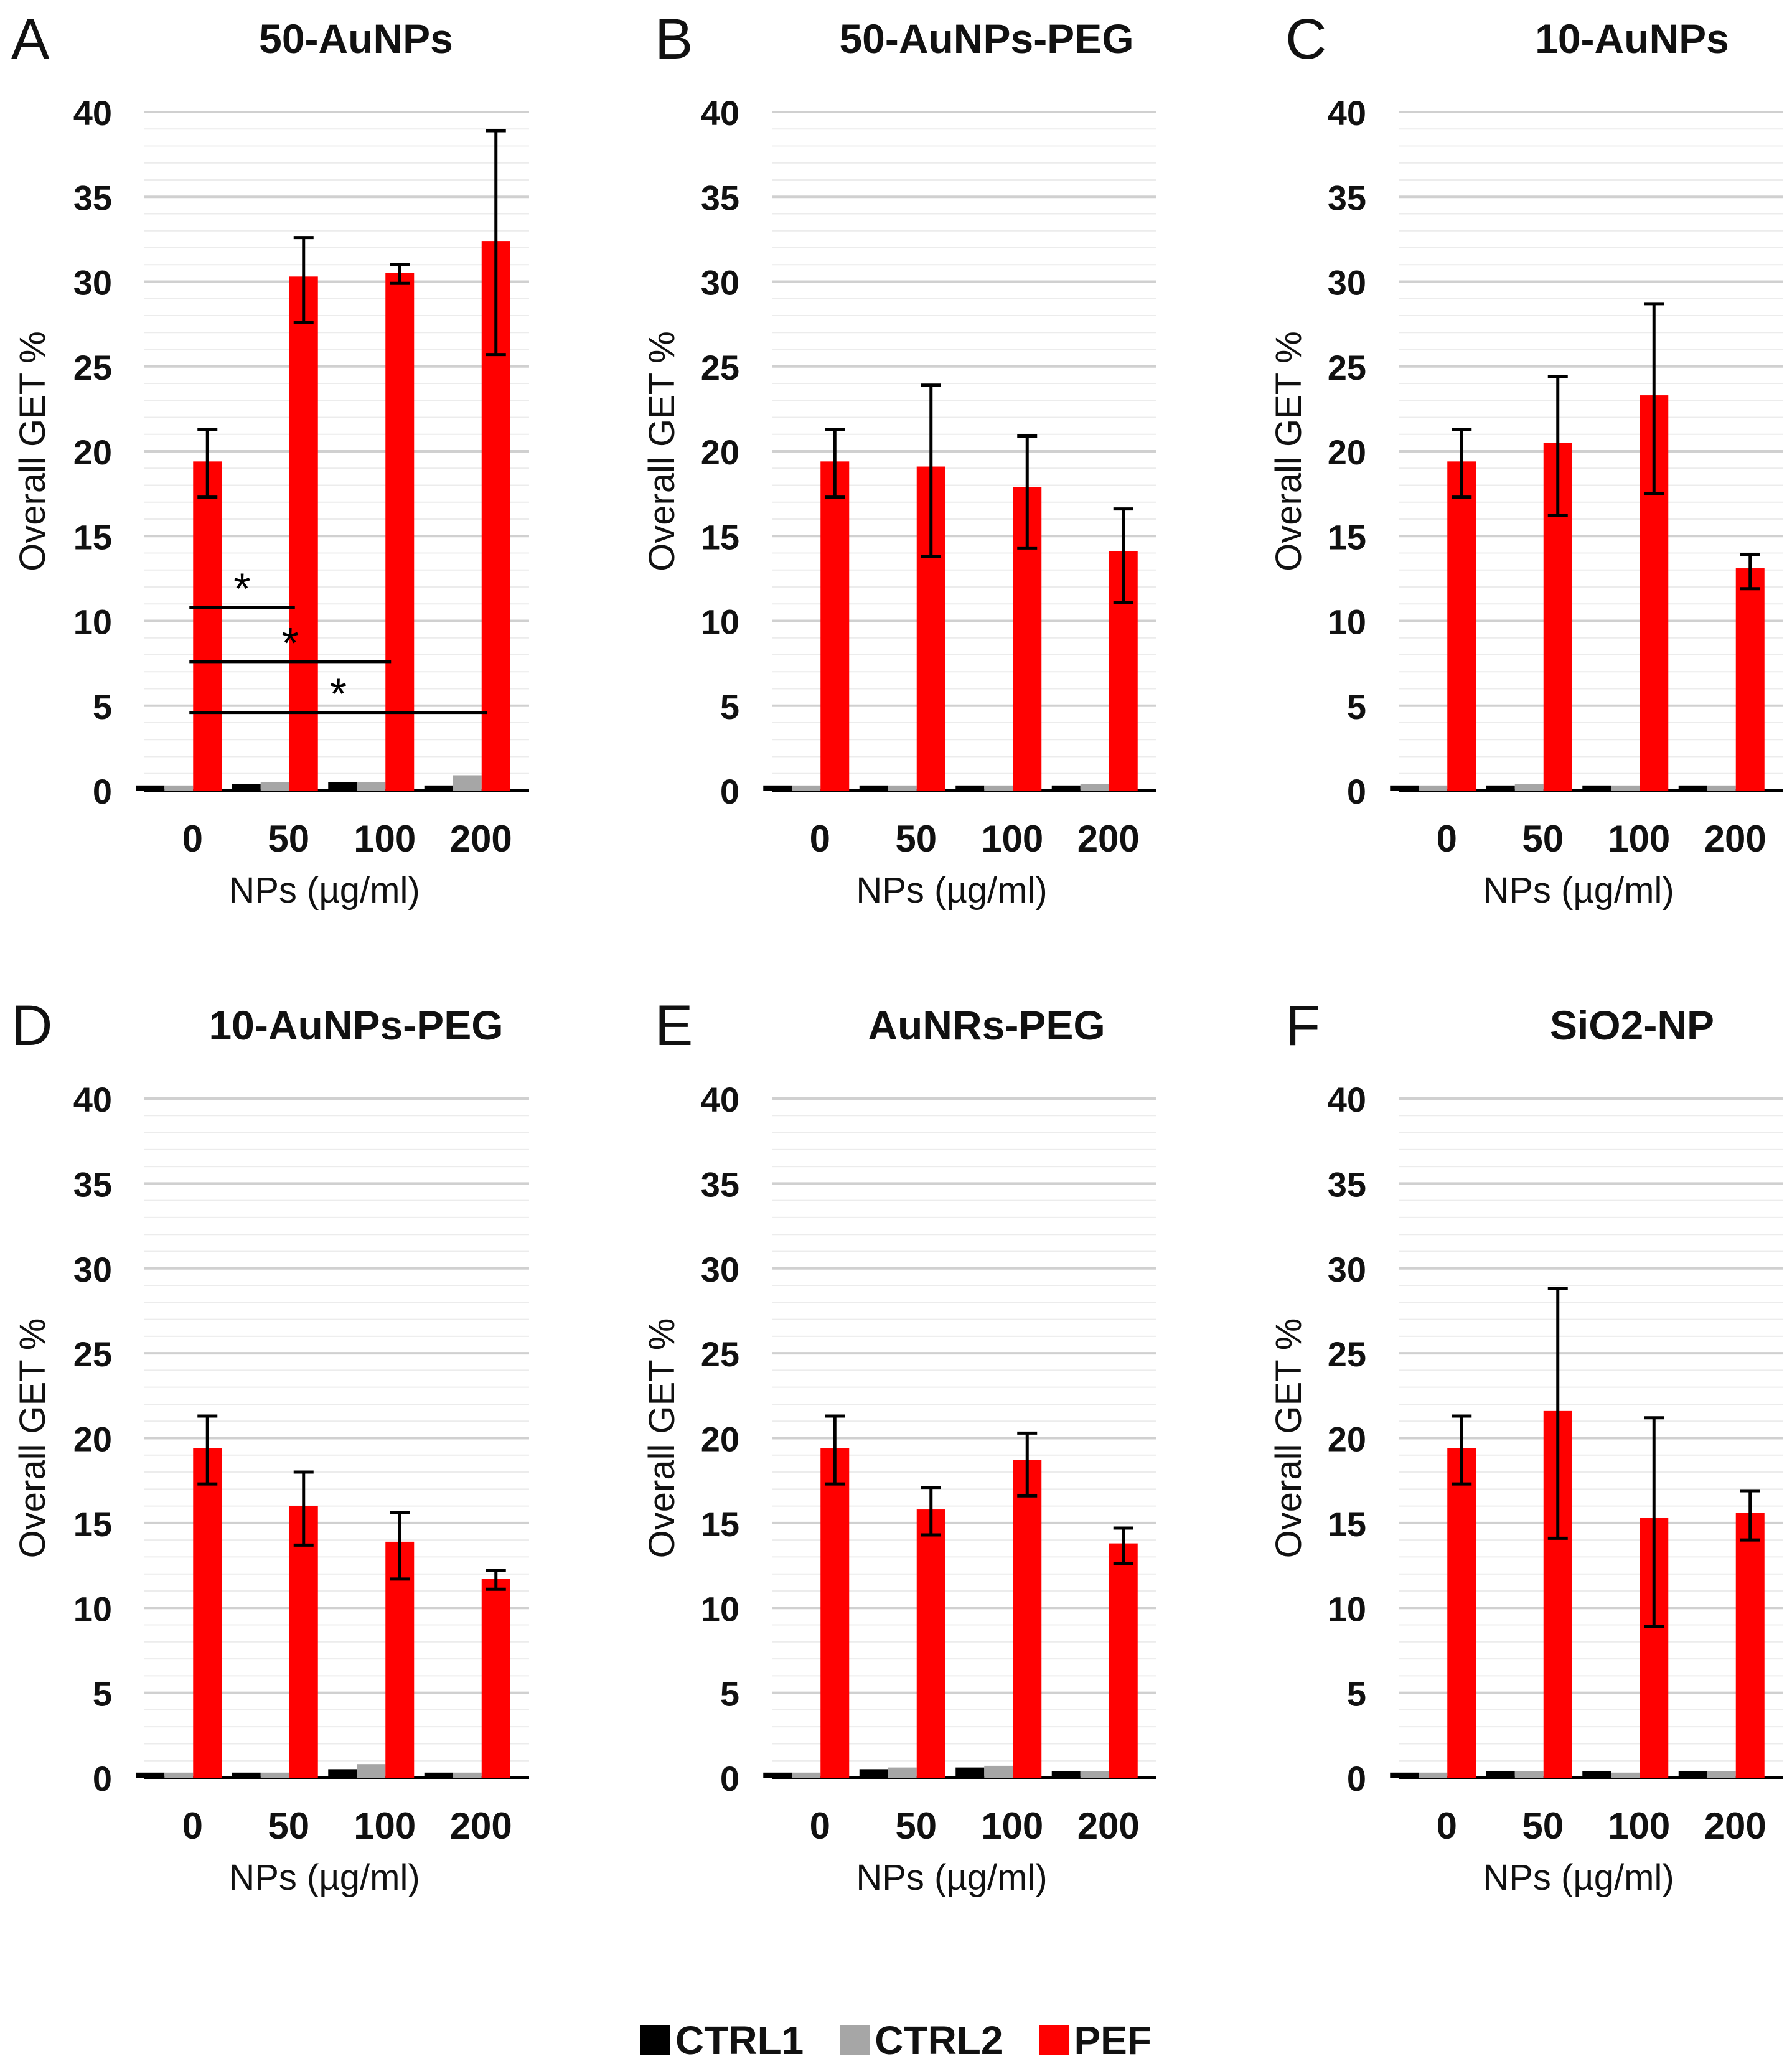 The height and width of the screenshot is (2069, 1792). What do you see at coordinates (1578, 1877) in the screenshot?
I see `x-axis-label-f: NPs (µg/ml)` at bounding box center [1578, 1877].